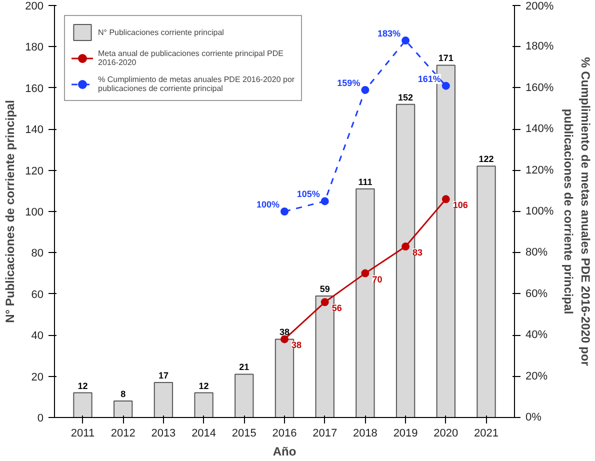  What do you see at coordinates (34, 130) in the screenshot?
I see `y-tick-label: 140` at bounding box center [34, 130].